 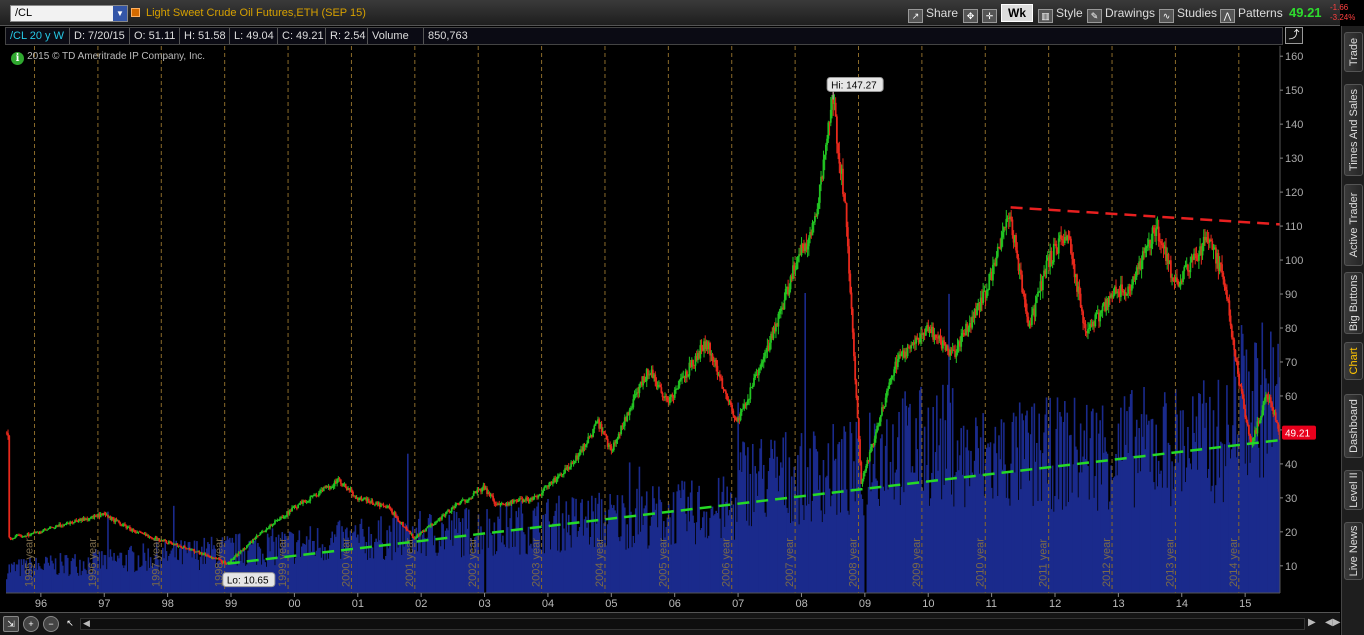 What do you see at coordinates (135, 12) in the screenshot?
I see `symbol-link-icon` at bounding box center [135, 12].